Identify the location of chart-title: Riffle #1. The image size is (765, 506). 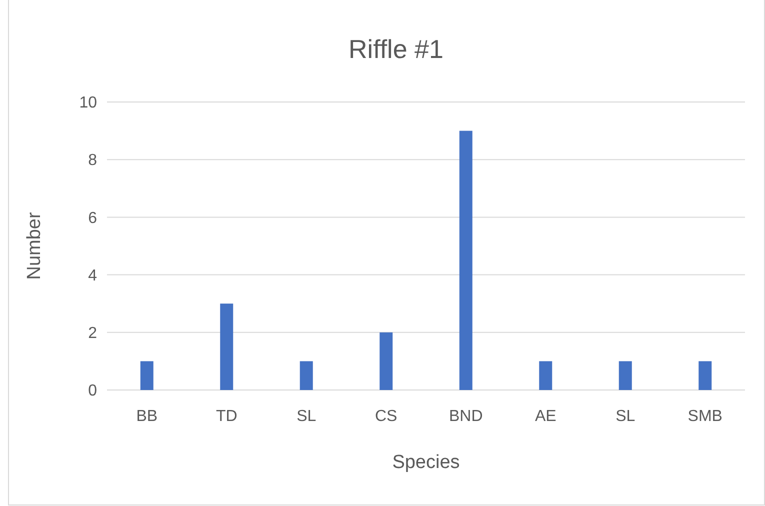
(396, 49).